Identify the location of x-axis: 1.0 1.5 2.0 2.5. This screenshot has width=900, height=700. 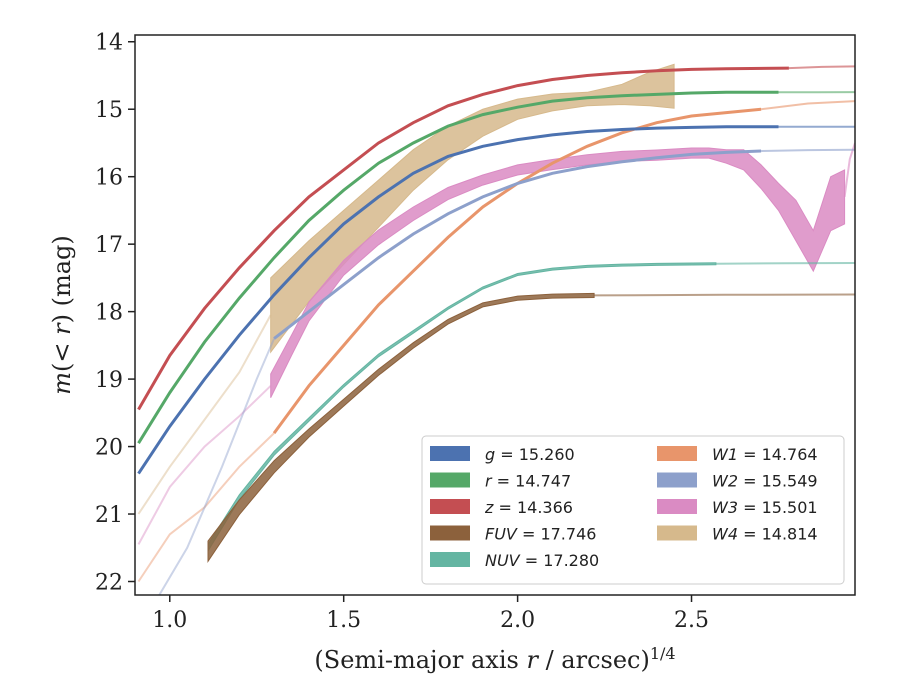
(430, 614).